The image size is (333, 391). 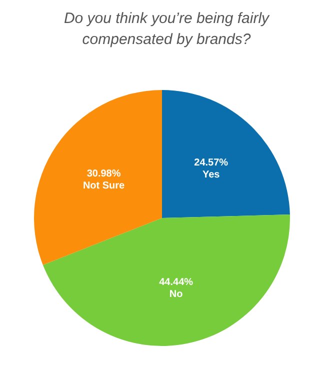 What do you see at coordinates (166, 29) in the screenshot?
I see `chart-title: Do you think you’re being fairly compensated by brands?` at bounding box center [166, 29].